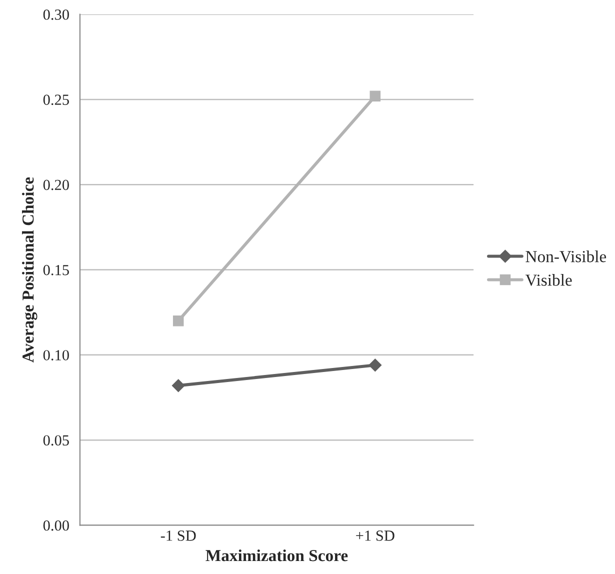 The image size is (615, 574). Describe the element at coordinates (277, 555) in the screenshot. I see `x-axis-title: Maximization Score` at that location.